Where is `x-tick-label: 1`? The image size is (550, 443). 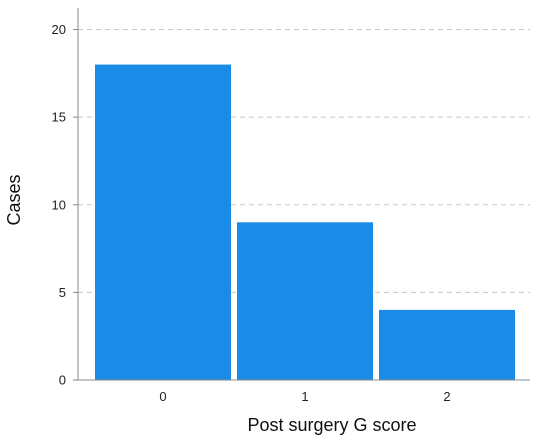 x-tick-label: 1 is located at coordinates (304, 396).